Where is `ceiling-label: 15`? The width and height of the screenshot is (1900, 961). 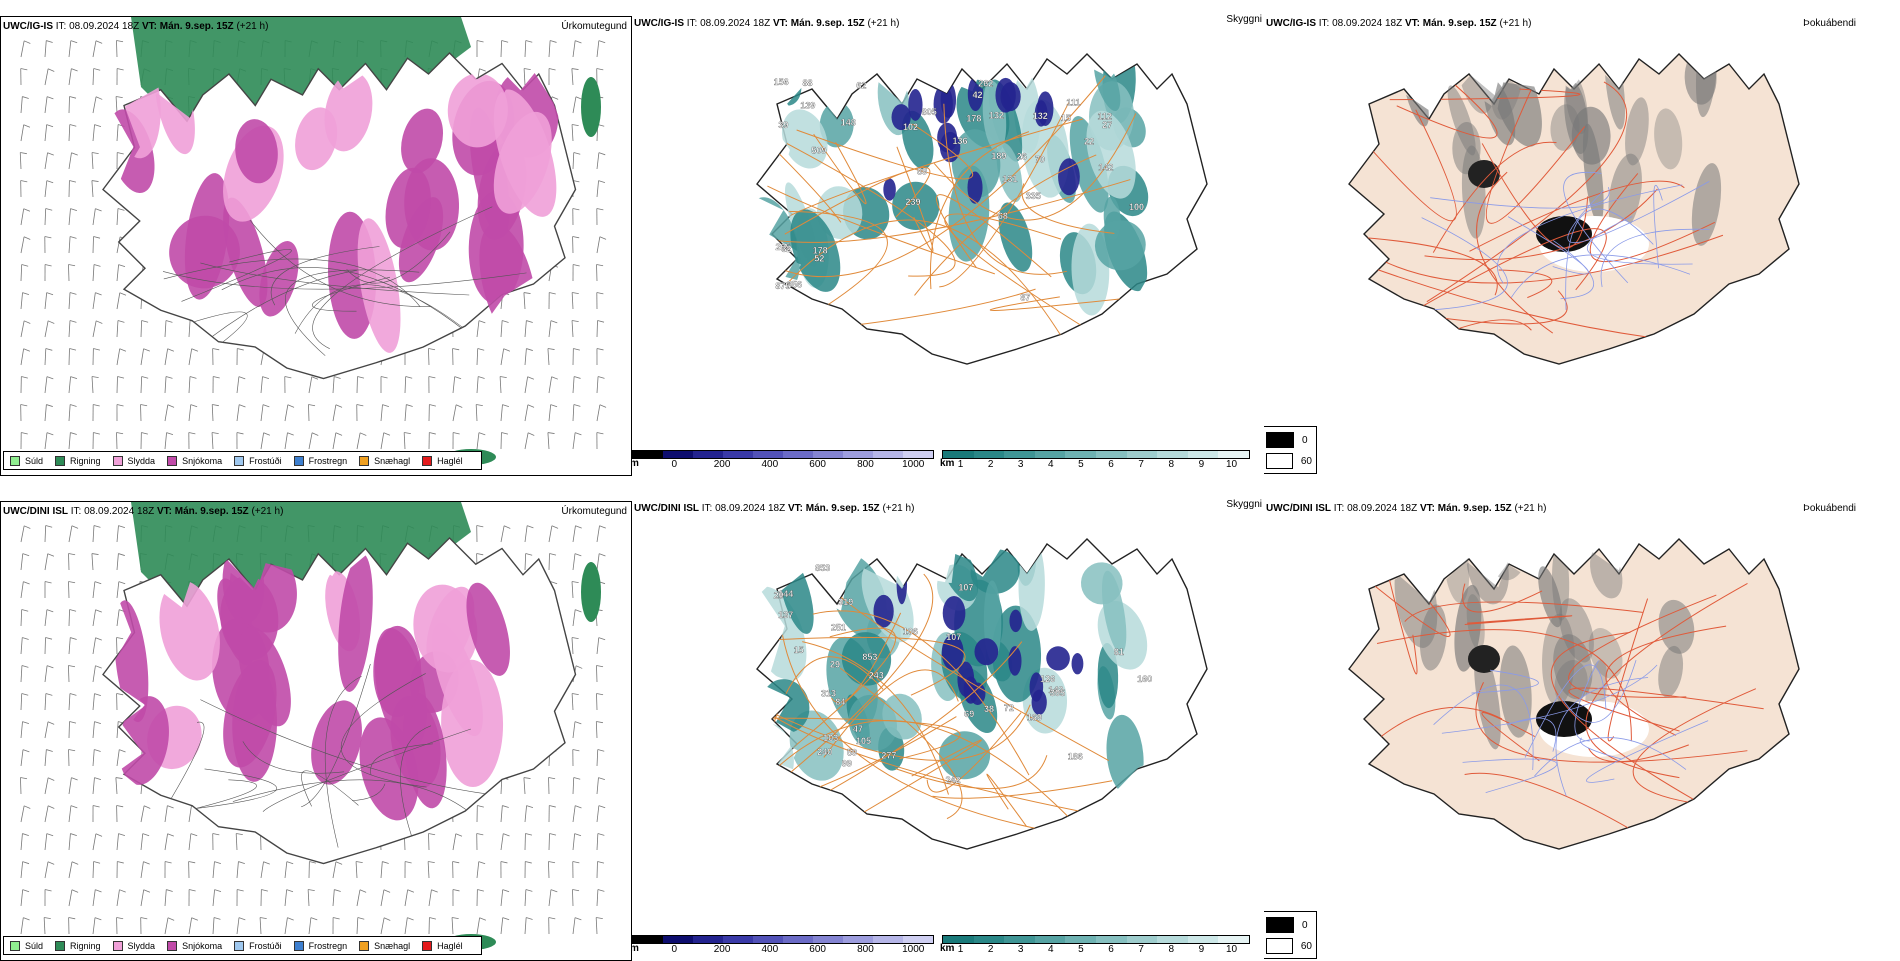
ceiling-label: 15 is located at coordinates (1066, 118).